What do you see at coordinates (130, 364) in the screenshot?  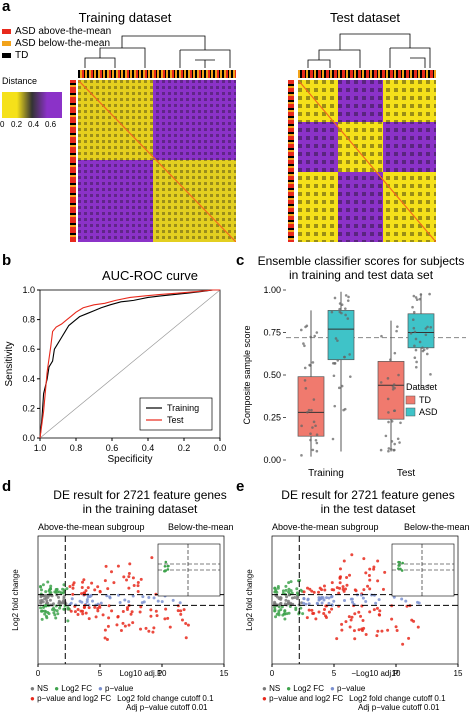 I see `roc-diagonal` at bounding box center [130, 364].